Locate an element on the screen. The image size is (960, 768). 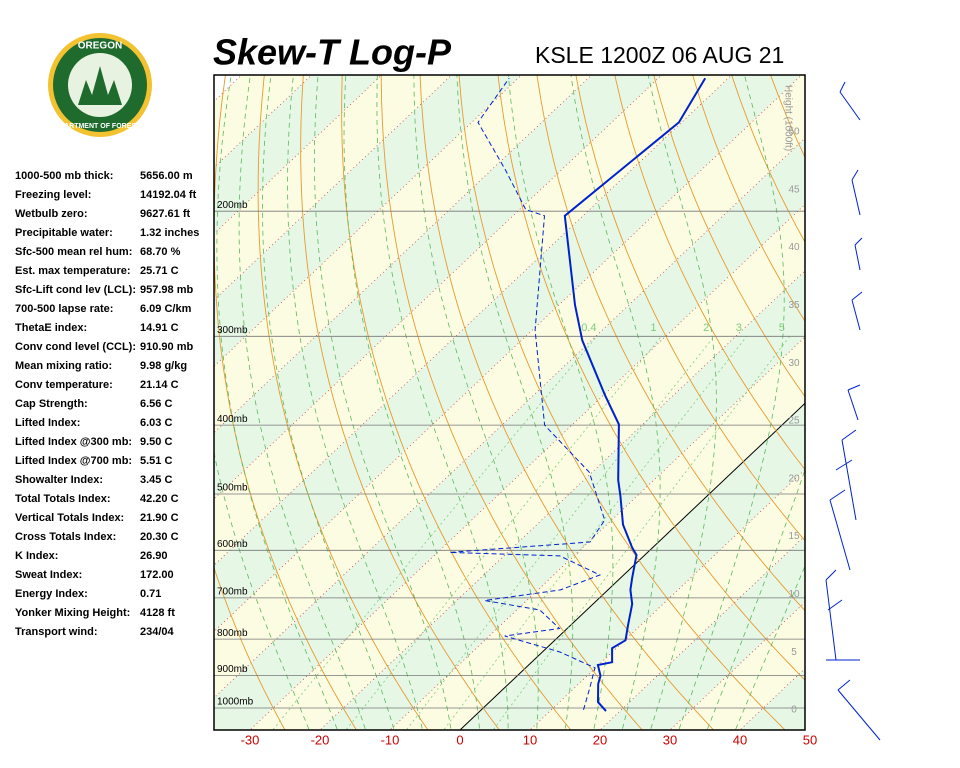
stat-value: 9.50 C is located at coordinates (156, 442).